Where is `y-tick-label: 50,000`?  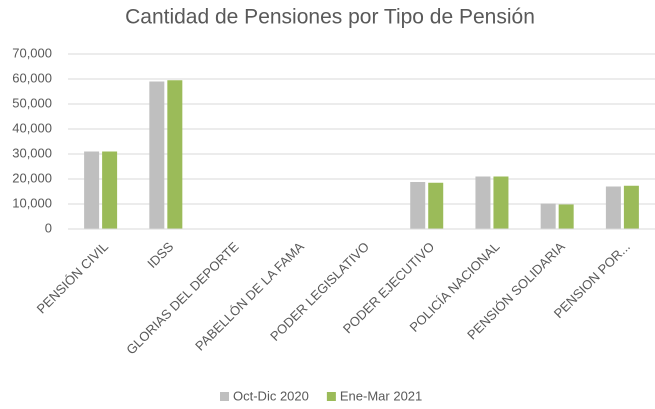 y-tick-label: 50,000 is located at coordinates (32, 102).